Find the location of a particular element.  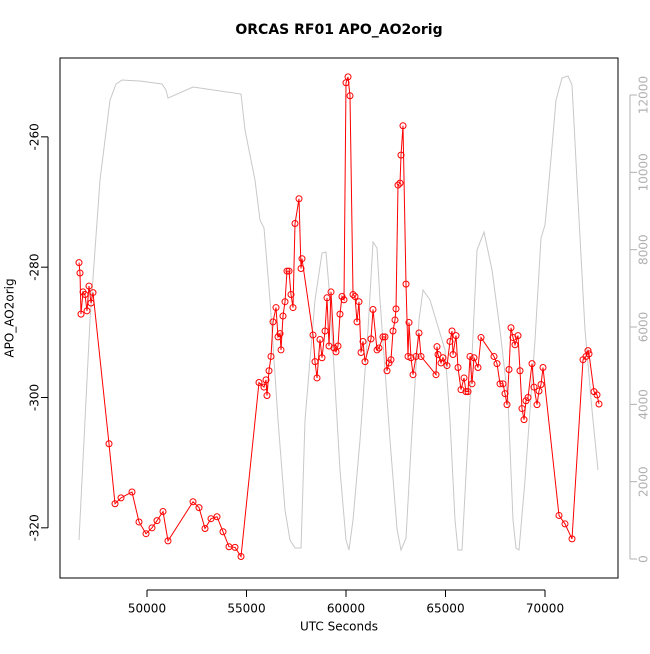

x-tick-label: 70000 is located at coordinates (545, 609).